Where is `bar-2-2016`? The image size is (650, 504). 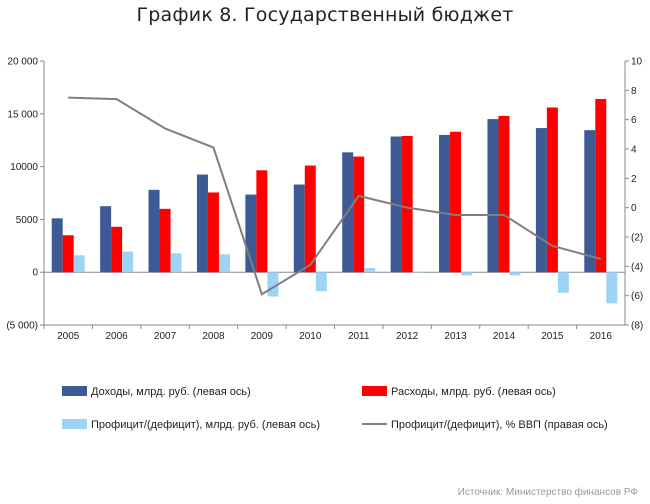
bar-2-2016 is located at coordinates (601, 186).